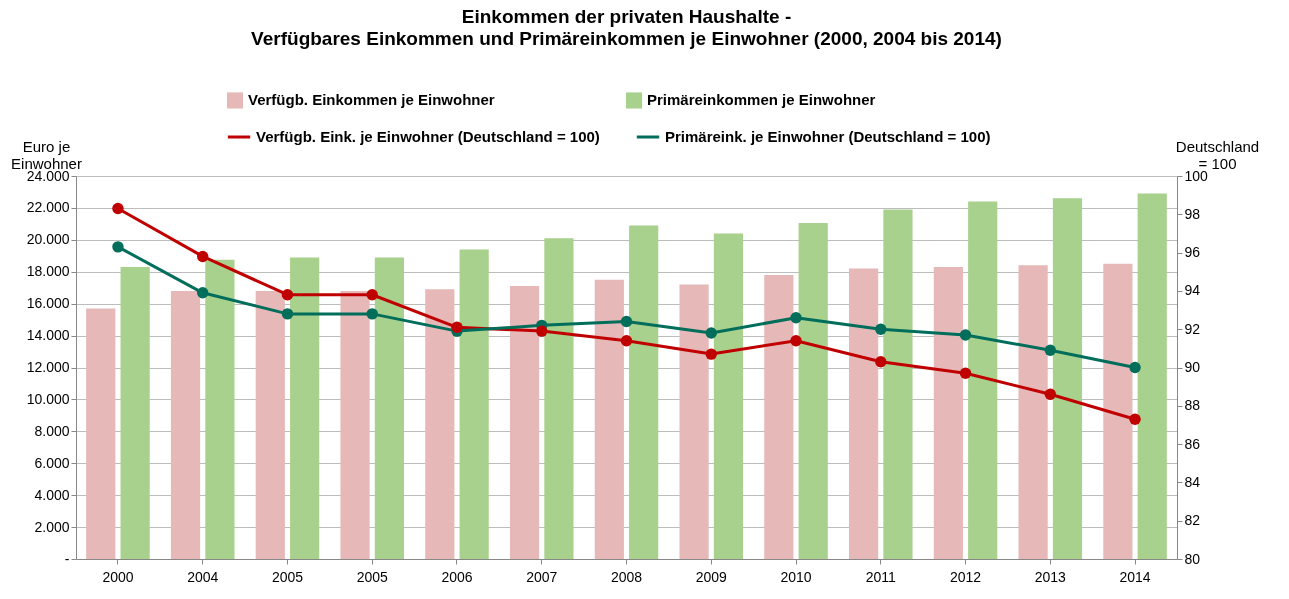 This screenshot has width=1289, height=599. I want to click on x-tick-label: 2000, so click(118, 576).